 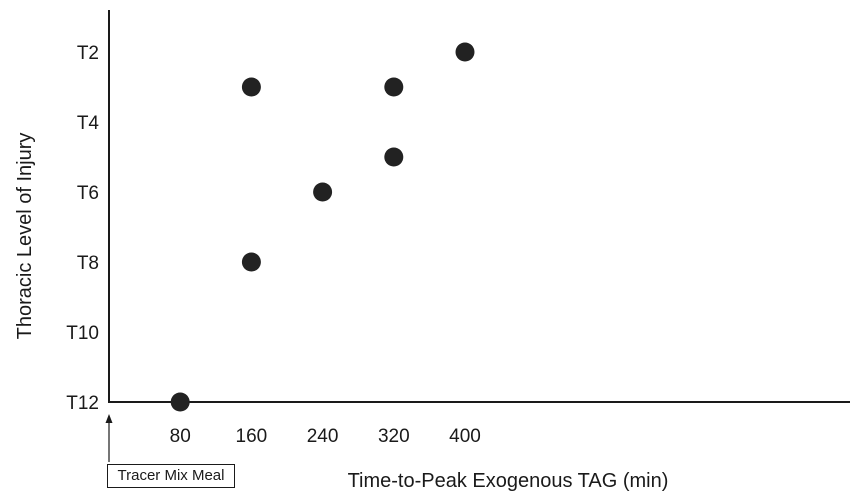 What do you see at coordinates (252, 436) in the screenshot?
I see `x-tick-label-160: 160` at bounding box center [252, 436].